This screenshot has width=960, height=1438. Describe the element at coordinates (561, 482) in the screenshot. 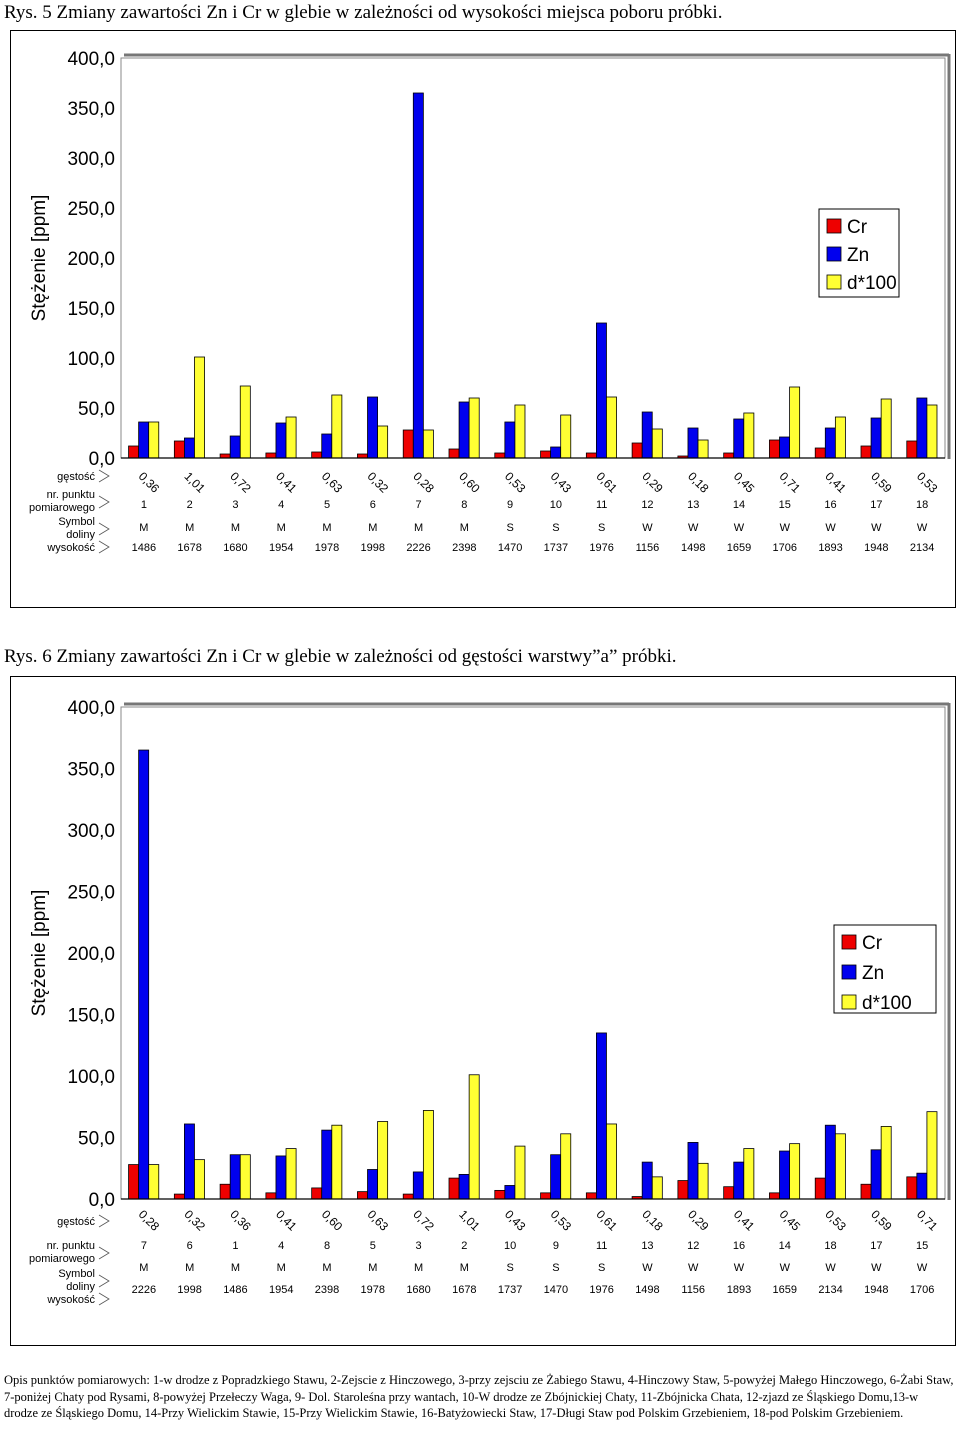

I see `density-value: 0,43` at that location.